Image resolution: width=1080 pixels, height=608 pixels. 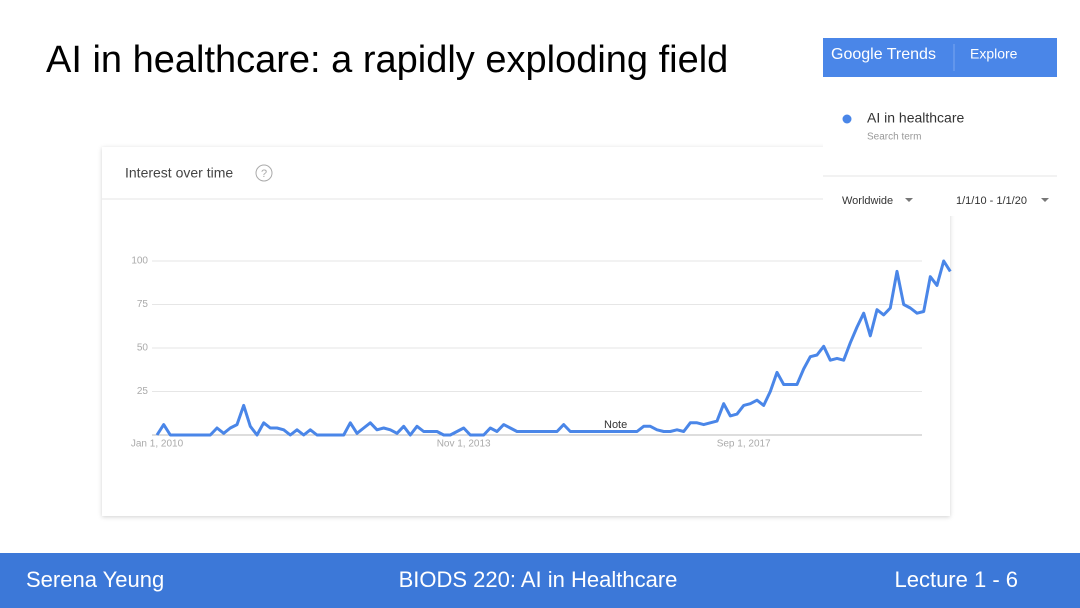 I want to click on chart-title: Interest over time, so click(x=179, y=173).